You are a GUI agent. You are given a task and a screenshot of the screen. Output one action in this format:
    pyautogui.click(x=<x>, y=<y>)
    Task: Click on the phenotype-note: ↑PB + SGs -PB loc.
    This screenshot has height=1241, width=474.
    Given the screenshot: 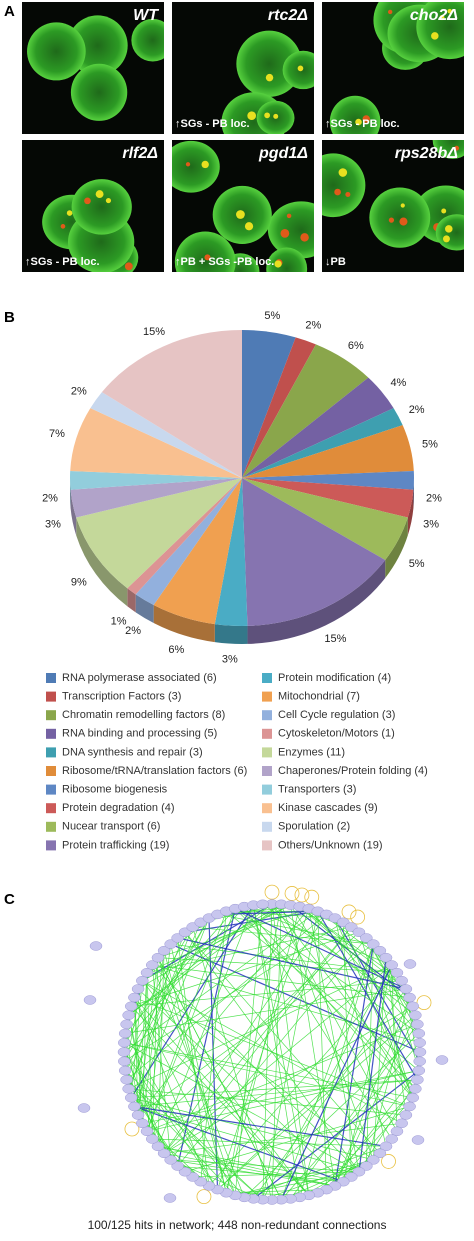 What is the action you would take?
    pyautogui.click(x=224, y=262)
    